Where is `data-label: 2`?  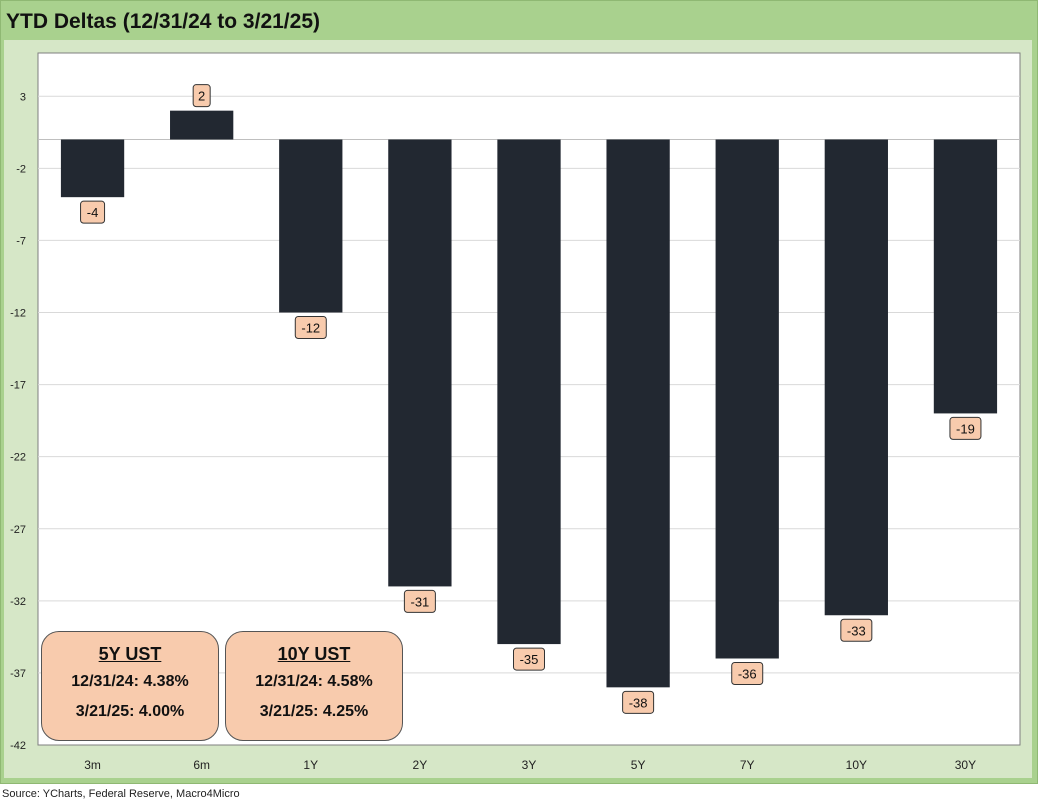 data-label: 2 is located at coordinates (201, 96).